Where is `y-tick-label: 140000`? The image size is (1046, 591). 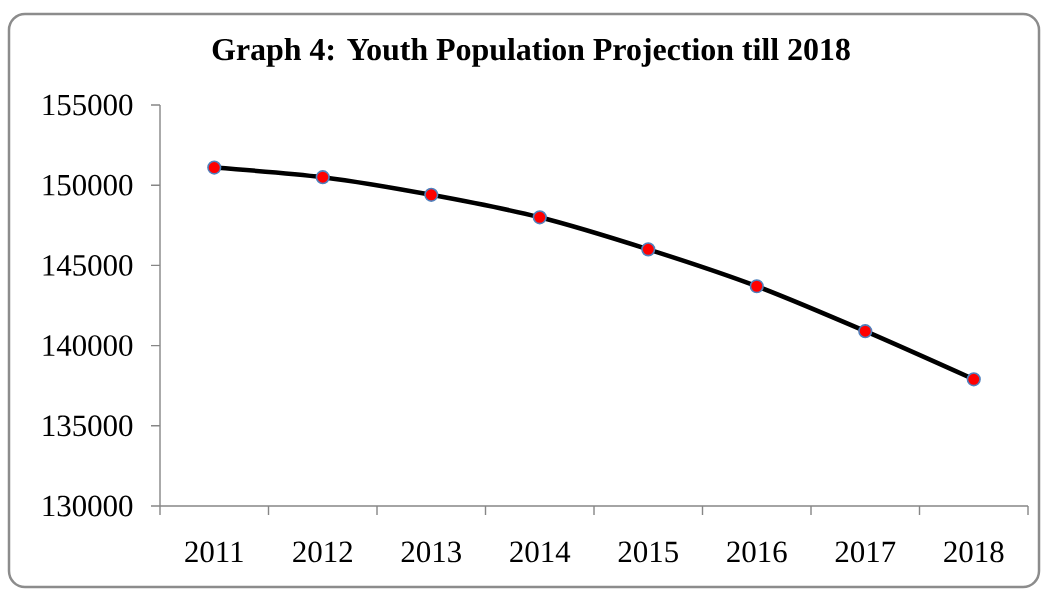
y-tick-label: 140000 is located at coordinates (88, 346).